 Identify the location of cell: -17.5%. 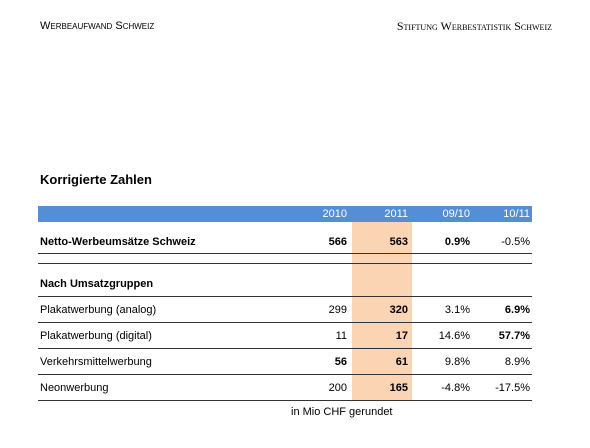
(512, 388).